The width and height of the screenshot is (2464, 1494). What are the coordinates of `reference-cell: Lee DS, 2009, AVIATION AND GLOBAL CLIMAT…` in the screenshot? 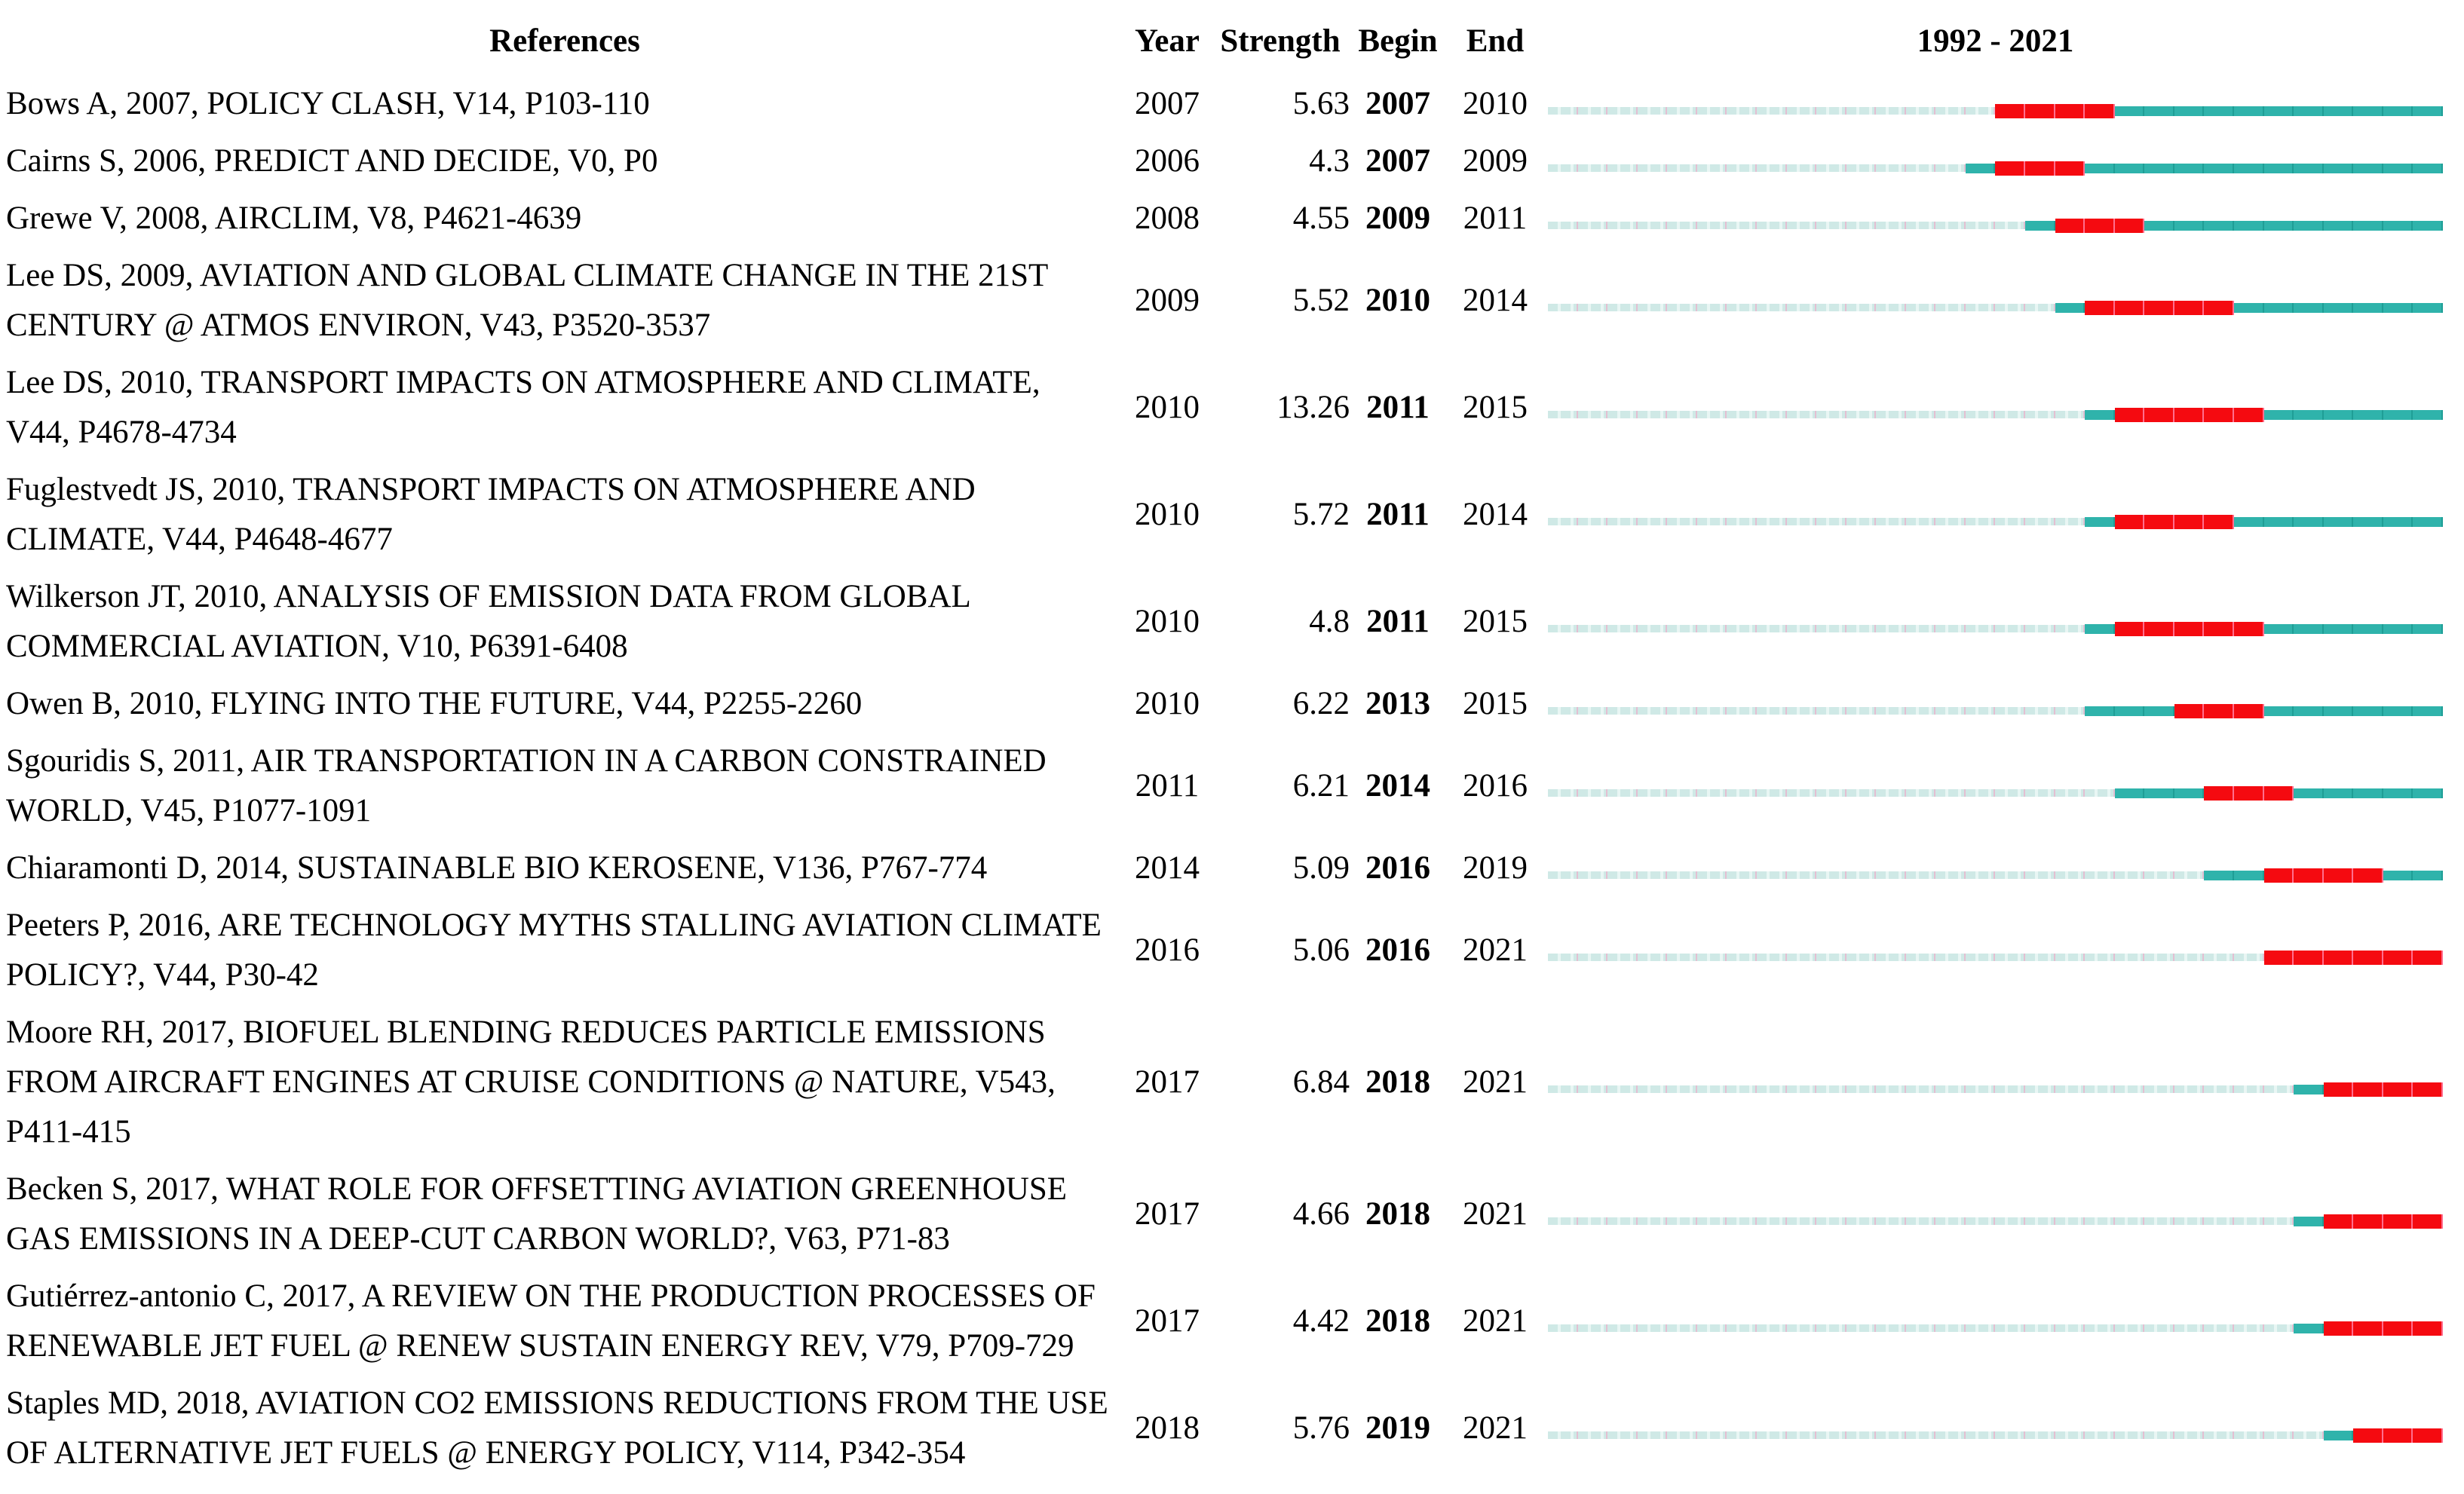 It's located at (565, 301).